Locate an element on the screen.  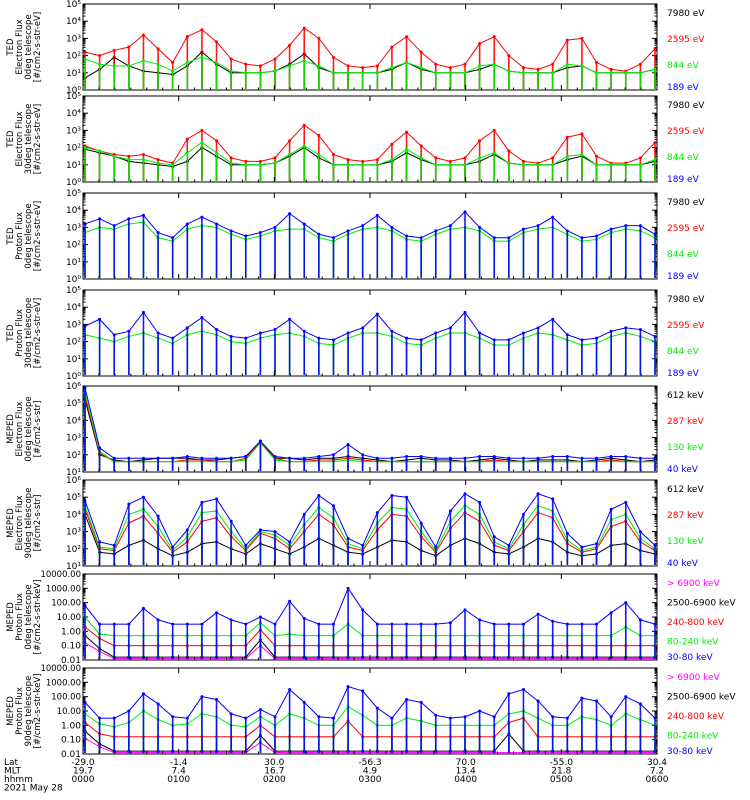
y-tick-label: 10⁰ is located at coordinates (73, 280).